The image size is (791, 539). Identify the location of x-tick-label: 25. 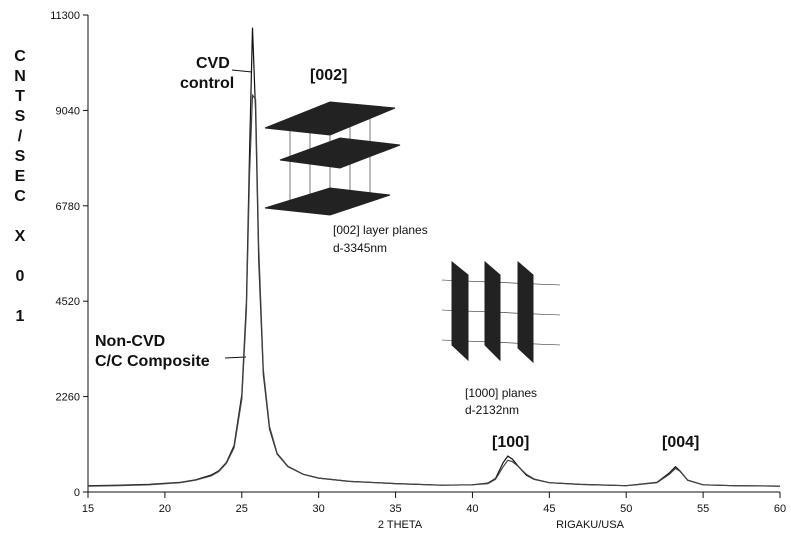
(242, 509).